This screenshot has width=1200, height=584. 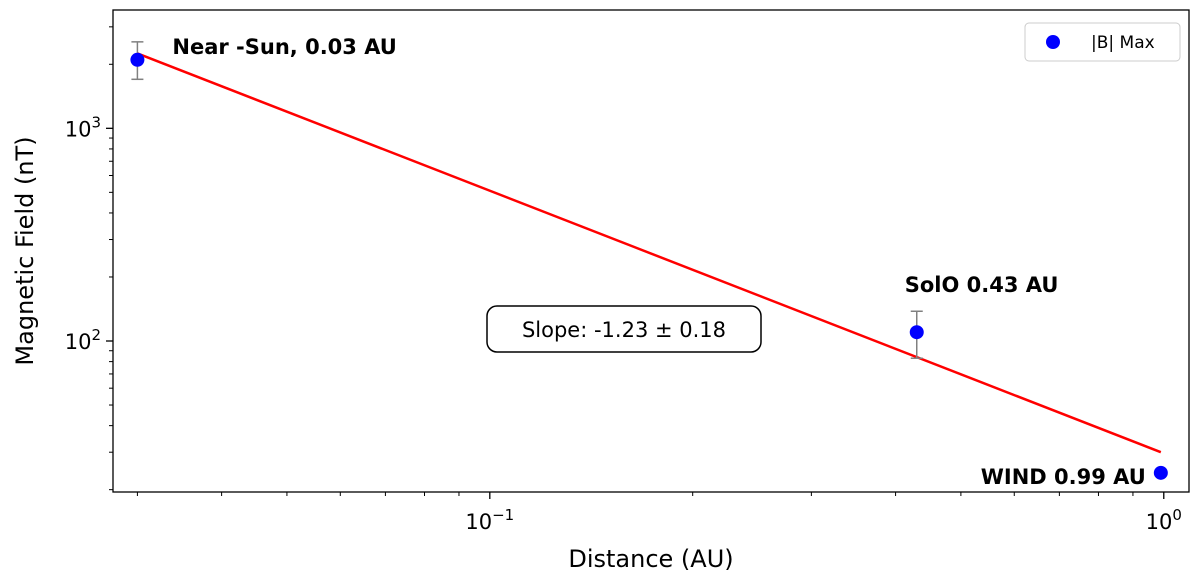 I want to click on legend-label: |B| Max, so click(x=1123, y=43).